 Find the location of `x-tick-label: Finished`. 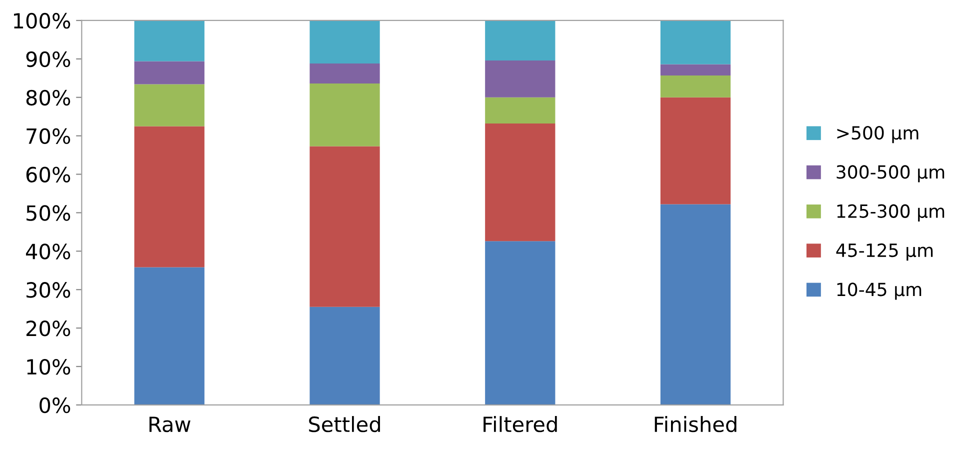

x-tick-label: Finished is located at coordinates (695, 424).